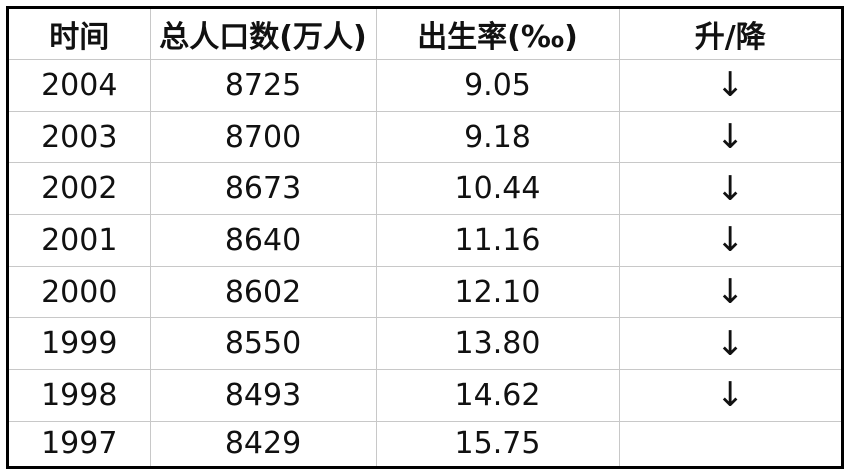 This screenshot has height=476, width=854. Describe the element at coordinates (263, 240) in the screenshot. I see `cell-population: 8640` at that location.